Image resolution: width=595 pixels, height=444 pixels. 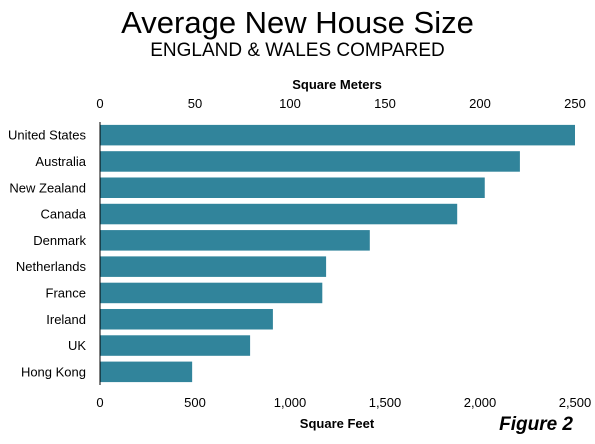 I want to click on top-tick-label: 150, so click(x=385, y=103).